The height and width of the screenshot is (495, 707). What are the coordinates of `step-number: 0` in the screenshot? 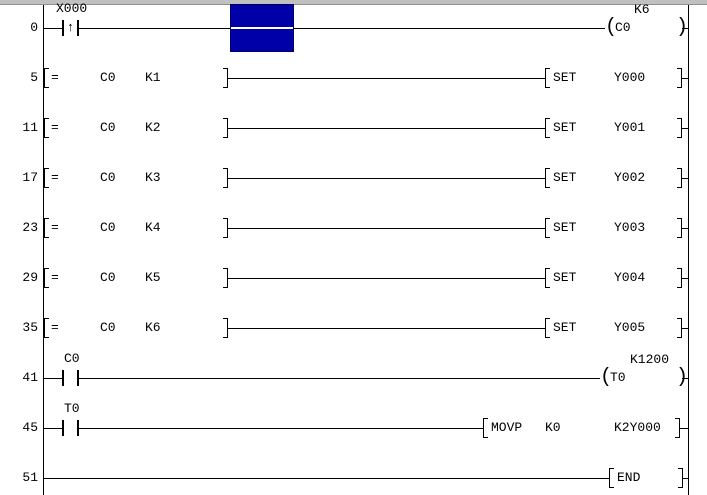 It's located at (34, 27).